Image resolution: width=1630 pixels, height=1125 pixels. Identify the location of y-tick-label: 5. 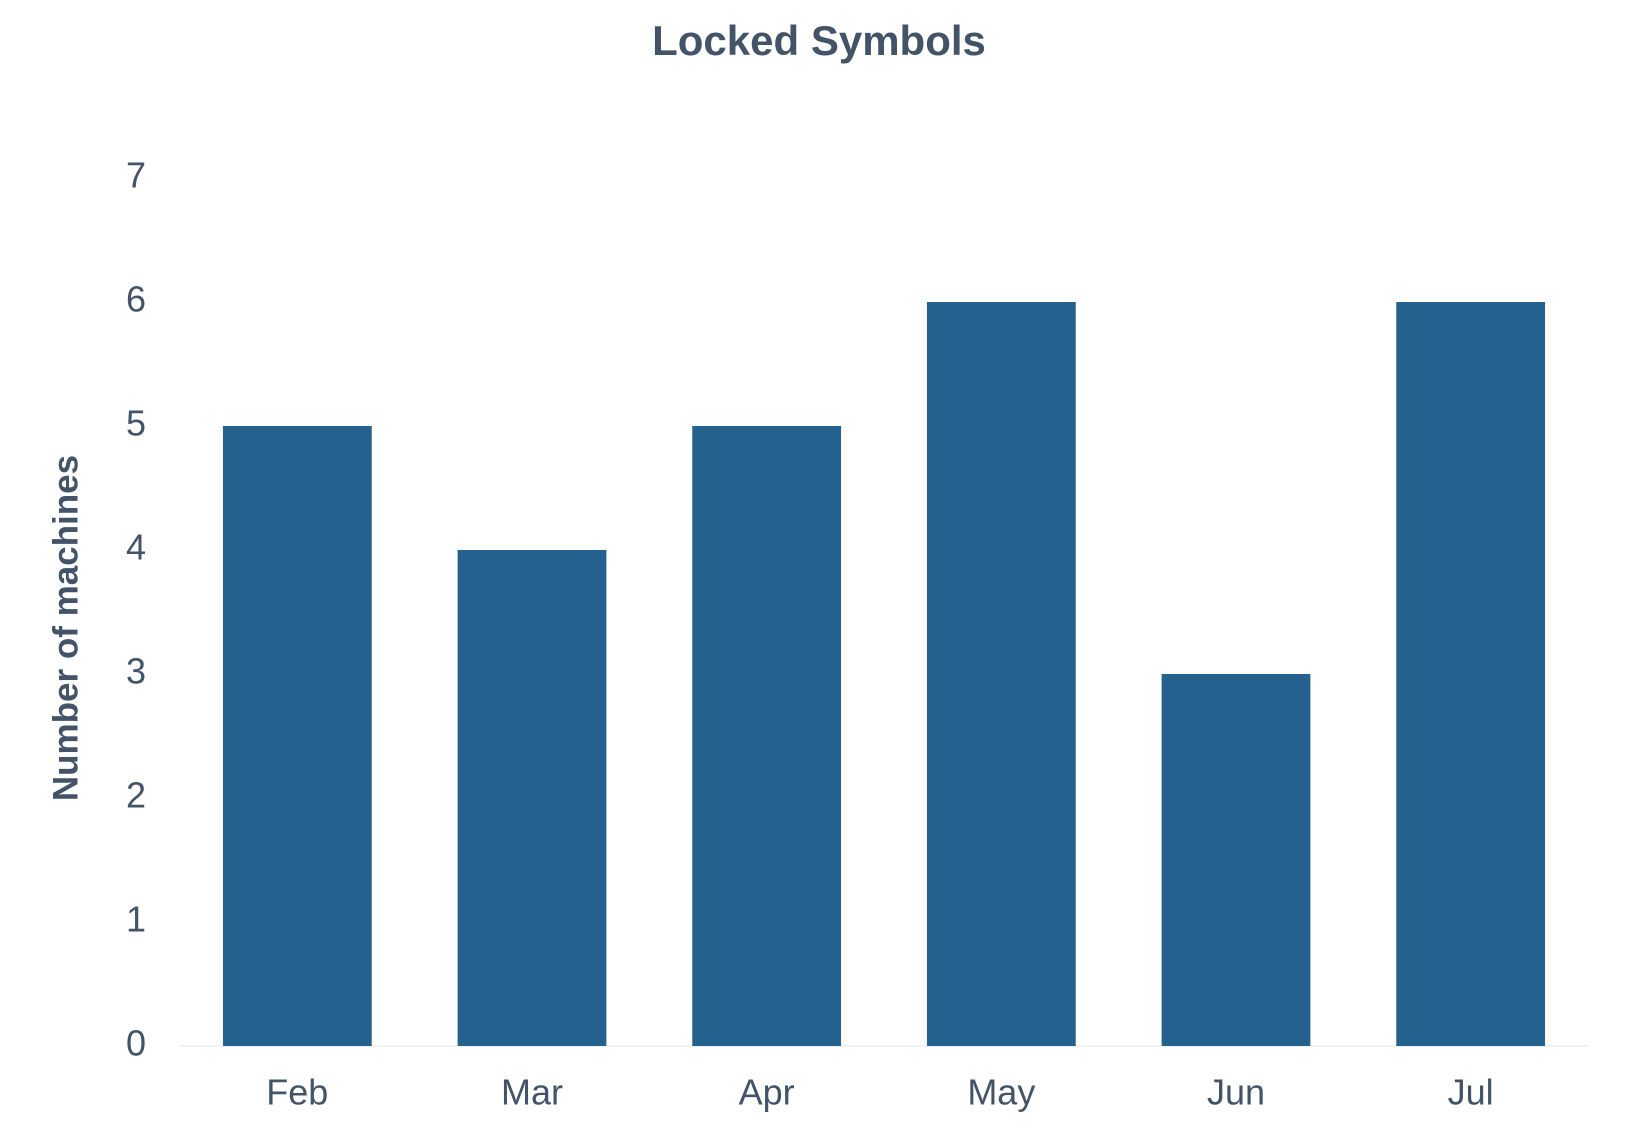
(136, 423).